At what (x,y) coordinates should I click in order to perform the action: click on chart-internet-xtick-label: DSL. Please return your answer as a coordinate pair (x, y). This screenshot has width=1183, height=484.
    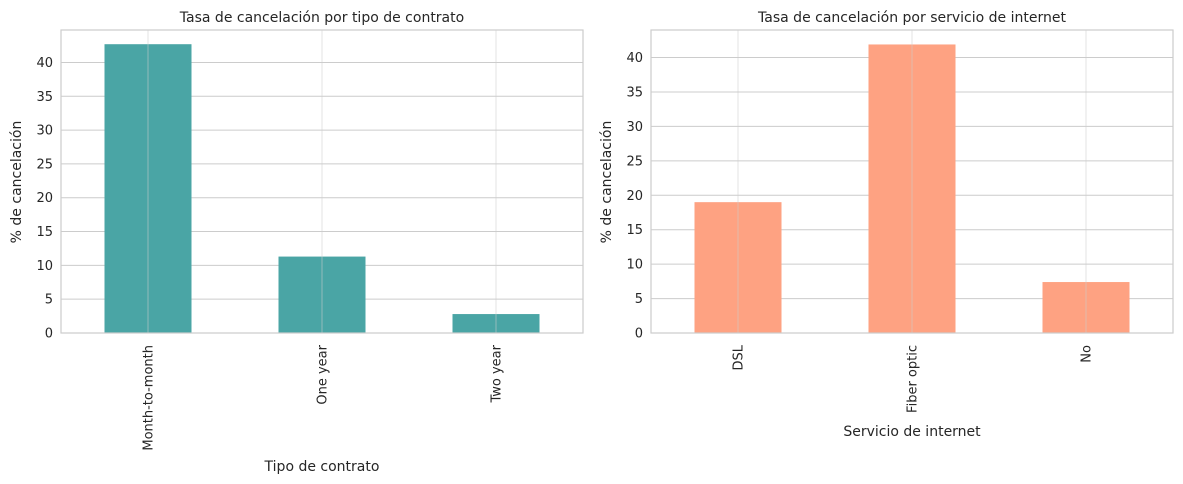
    Looking at the image, I should click on (739, 357).